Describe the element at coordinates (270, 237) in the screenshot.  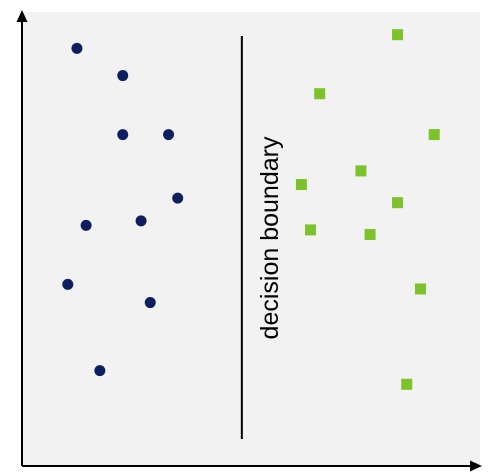
I see `decision-boundary-label: decision boundary` at that location.